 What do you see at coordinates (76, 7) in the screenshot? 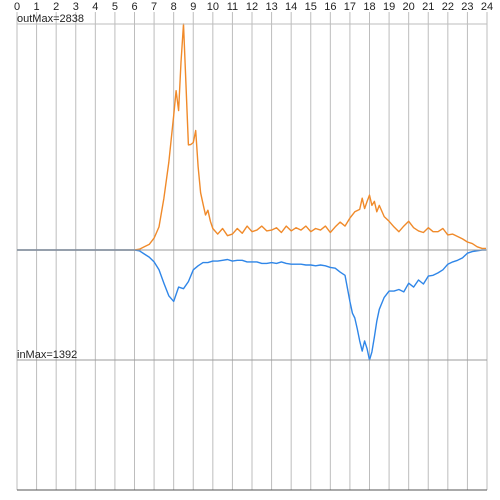
I see `x-tick-label: 3` at bounding box center [76, 7].